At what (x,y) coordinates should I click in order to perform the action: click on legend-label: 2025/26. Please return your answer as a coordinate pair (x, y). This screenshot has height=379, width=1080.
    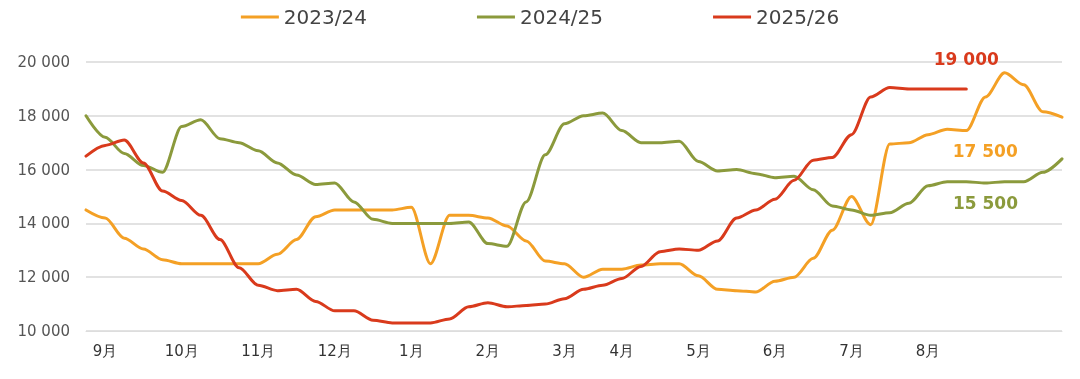
    Looking at the image, I should click on (798, 17).